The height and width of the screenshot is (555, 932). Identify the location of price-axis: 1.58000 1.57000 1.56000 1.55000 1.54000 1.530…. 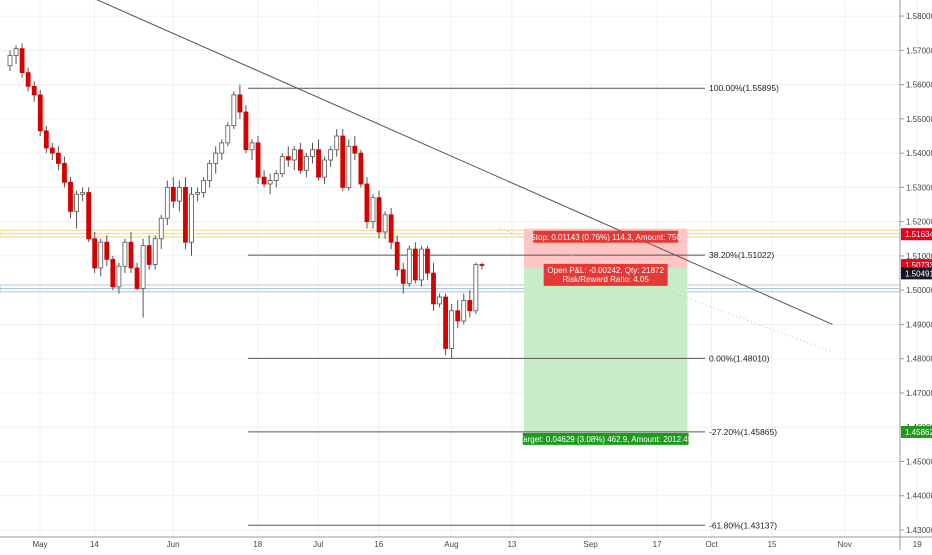
(915, 275).